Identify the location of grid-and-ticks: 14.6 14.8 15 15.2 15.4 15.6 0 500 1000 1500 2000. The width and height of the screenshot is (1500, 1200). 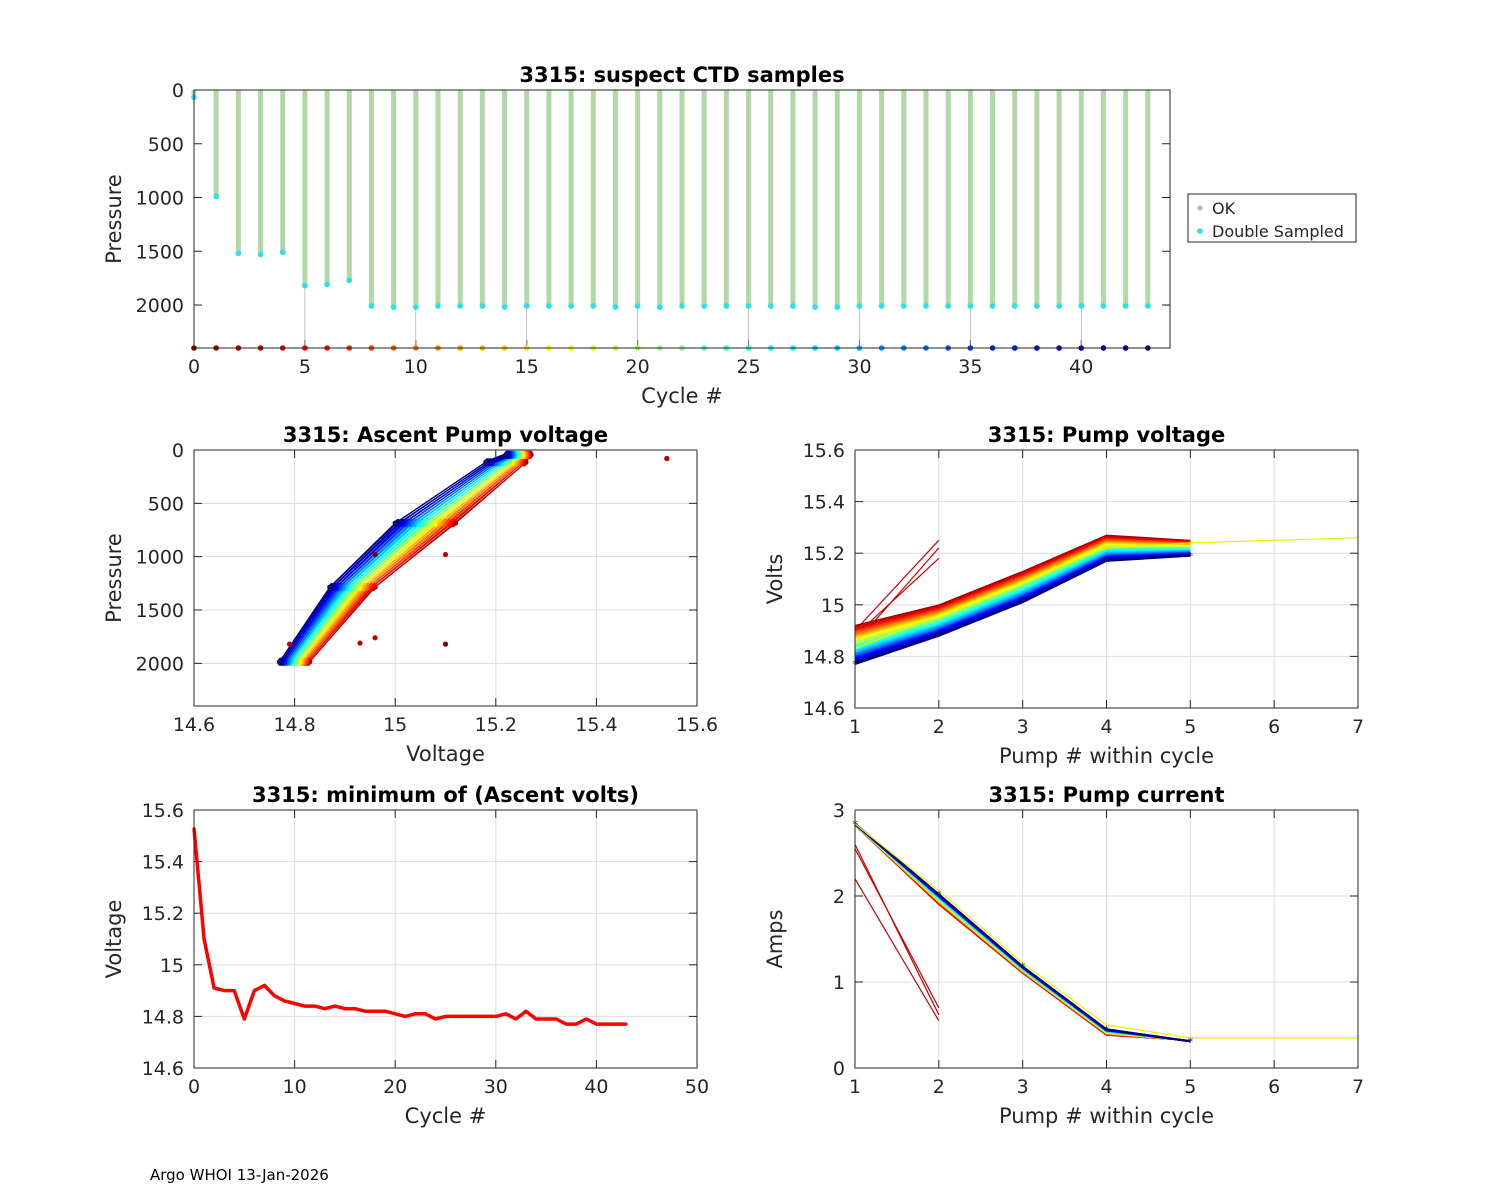
(427, 588).